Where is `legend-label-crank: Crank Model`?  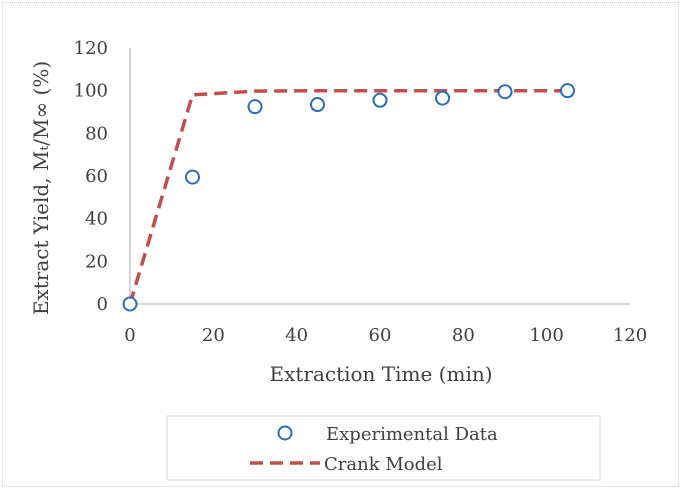 legend-label-crank: Crank Model is located at coordinates (383, 464).